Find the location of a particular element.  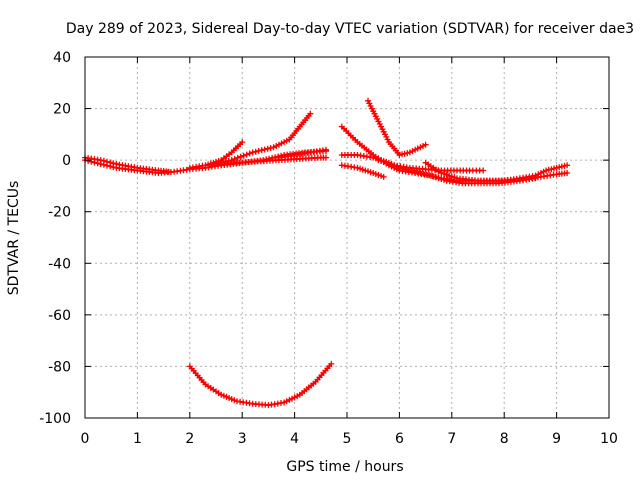

x-tick-label: 5 is located at coordinates (347, 439).